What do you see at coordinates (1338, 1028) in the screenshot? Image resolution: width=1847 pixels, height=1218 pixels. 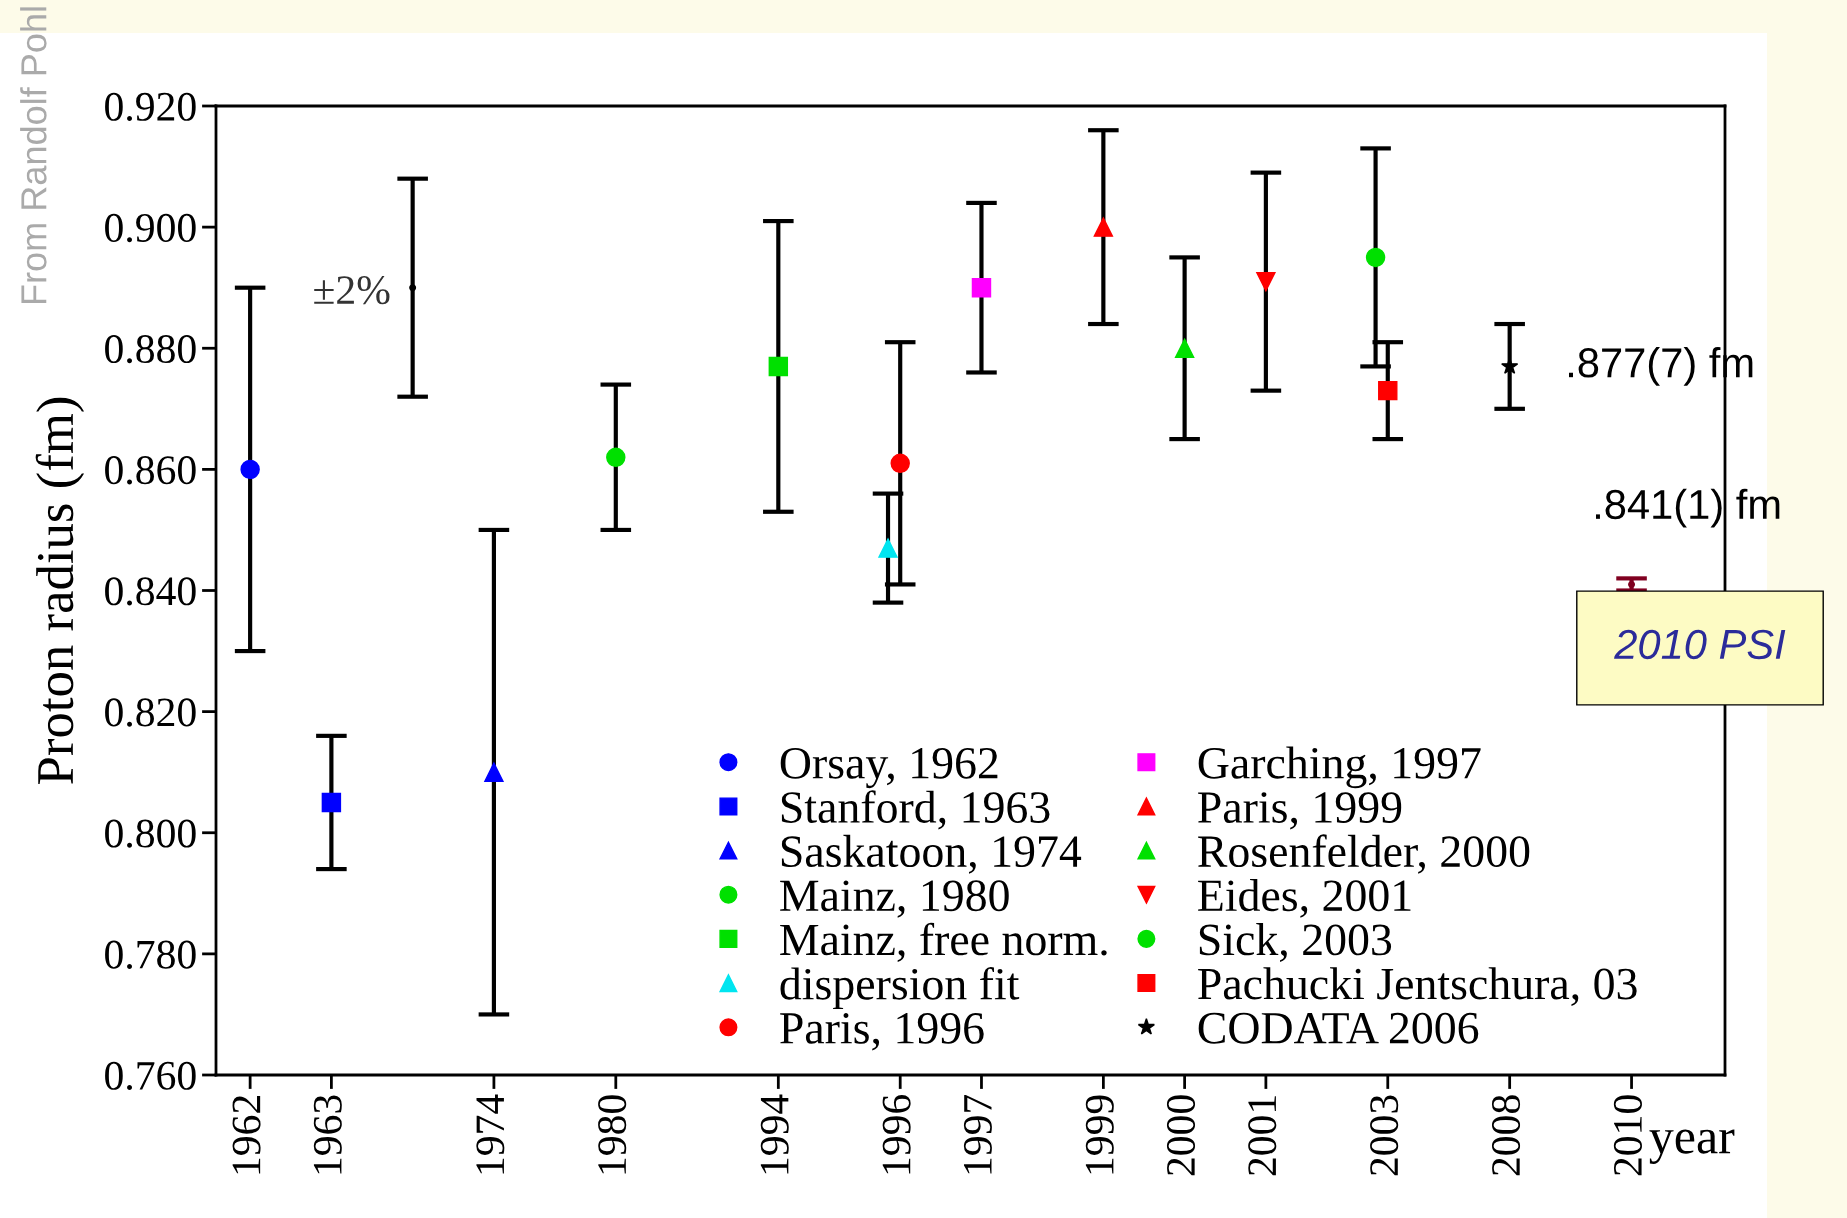 I see `legend-label: CODATA 2006` at bounding box center [1338, 1028].